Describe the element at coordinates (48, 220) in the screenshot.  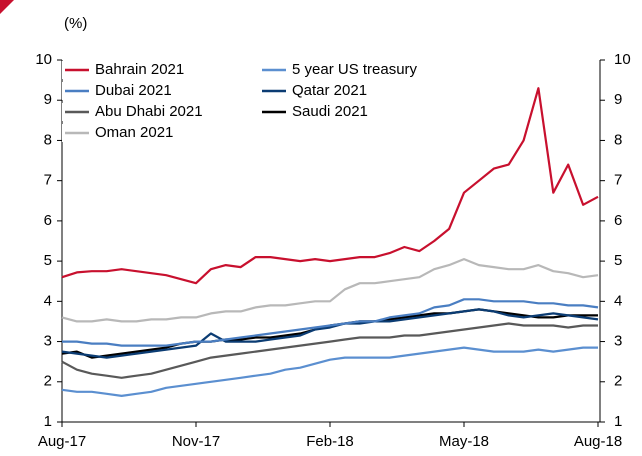
I see `y-tick-label: 6` at that location.